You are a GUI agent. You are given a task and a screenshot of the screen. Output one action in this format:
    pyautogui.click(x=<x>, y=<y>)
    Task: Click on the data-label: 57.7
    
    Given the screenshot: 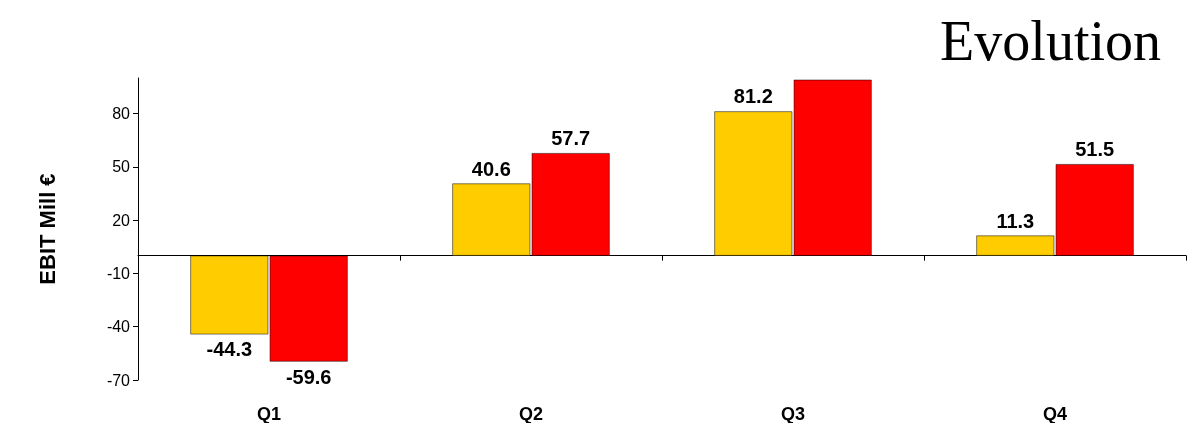 What is the action you would take?
    pyautogui.click(x=571, y=138)
    